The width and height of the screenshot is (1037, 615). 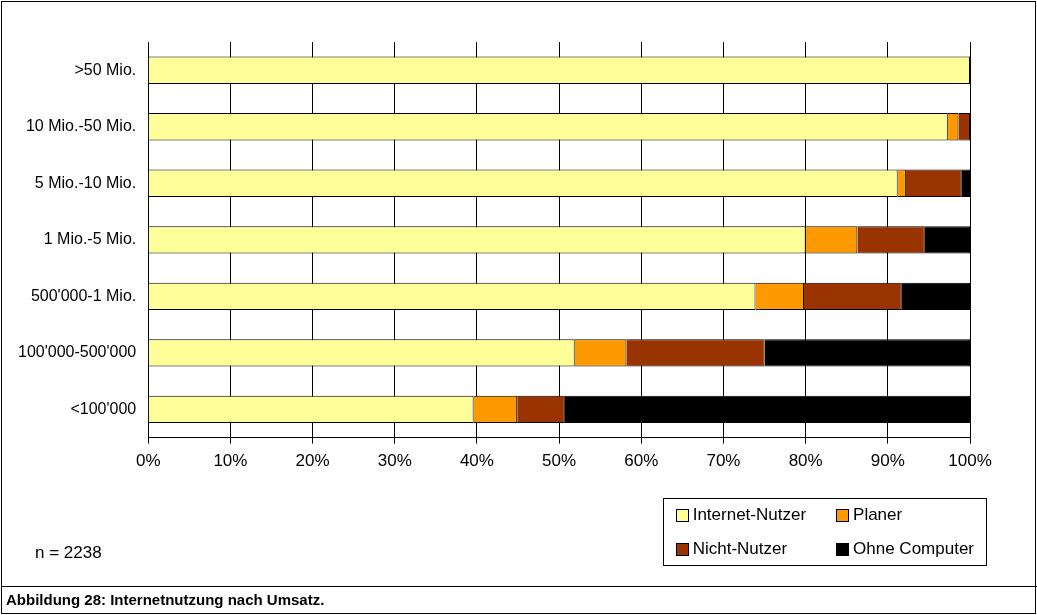 What do you see at coordinates (81, 126) in the screenshot?
I see `y-tick-label: 10 Mio.-50 Mio.` at bounding box center [81, 126].